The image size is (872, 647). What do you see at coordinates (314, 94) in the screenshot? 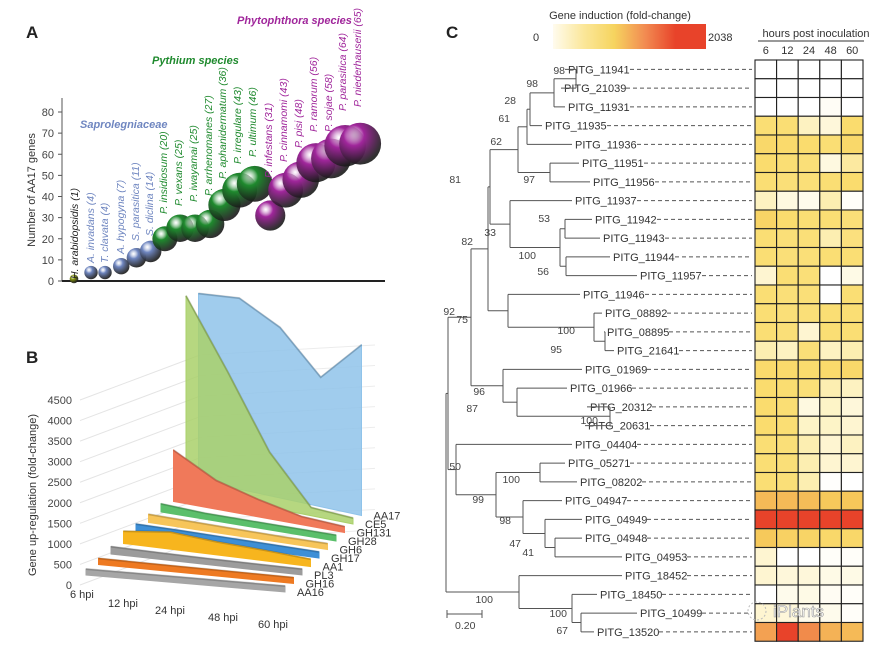
I see `point-label: P. ramorum (56)` at bounding box center [314, 94].